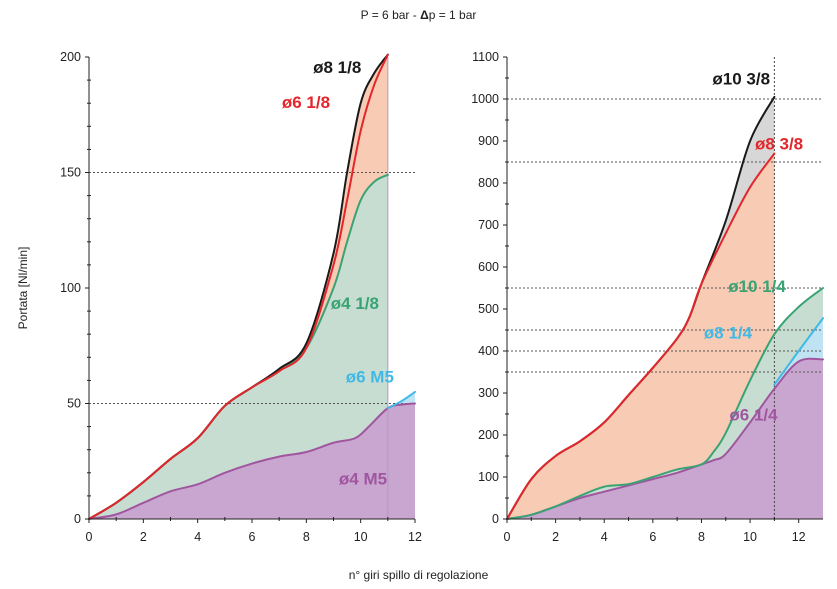 The height and width of the screenshot is (589, 837). What do you see at coordinates (488, 393) in the screenshot?
I see `chart-2-y-tick-label: 300` at bounding box center [488, 393].